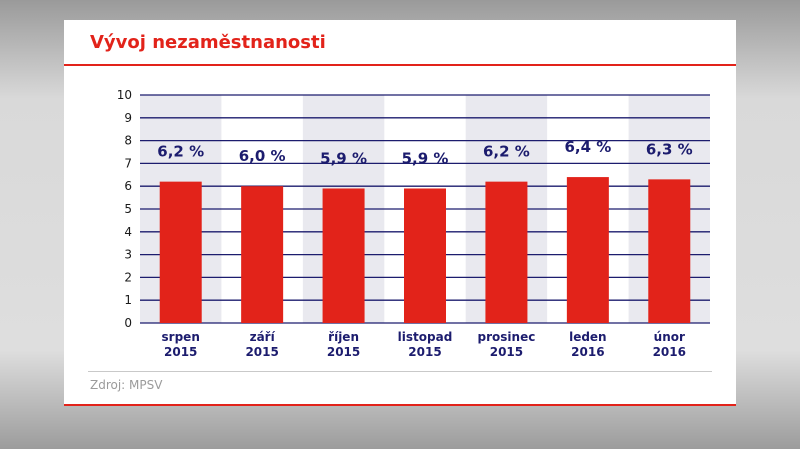 The image size is (800, 449). Describe the element at coordinates (588, 337) in the screenshot. I see `x-tick-label: leden` at that location.